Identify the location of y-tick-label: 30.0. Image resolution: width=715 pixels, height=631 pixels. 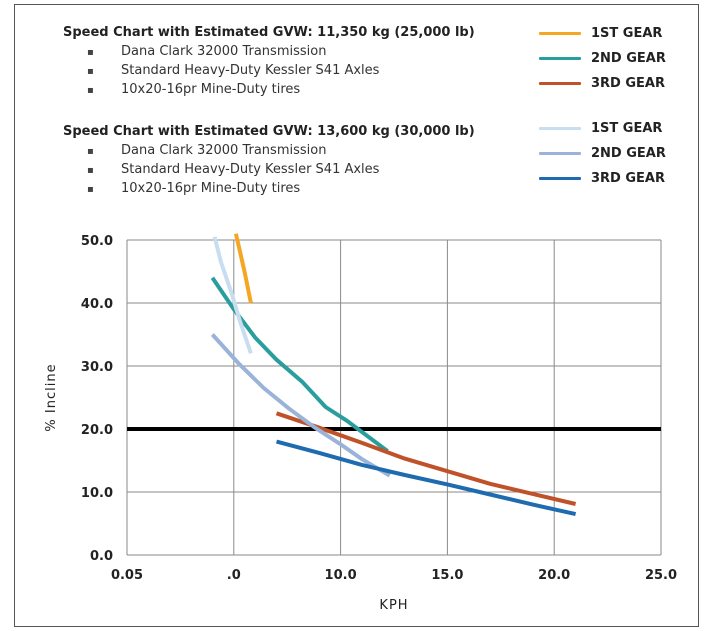
(97, 367).